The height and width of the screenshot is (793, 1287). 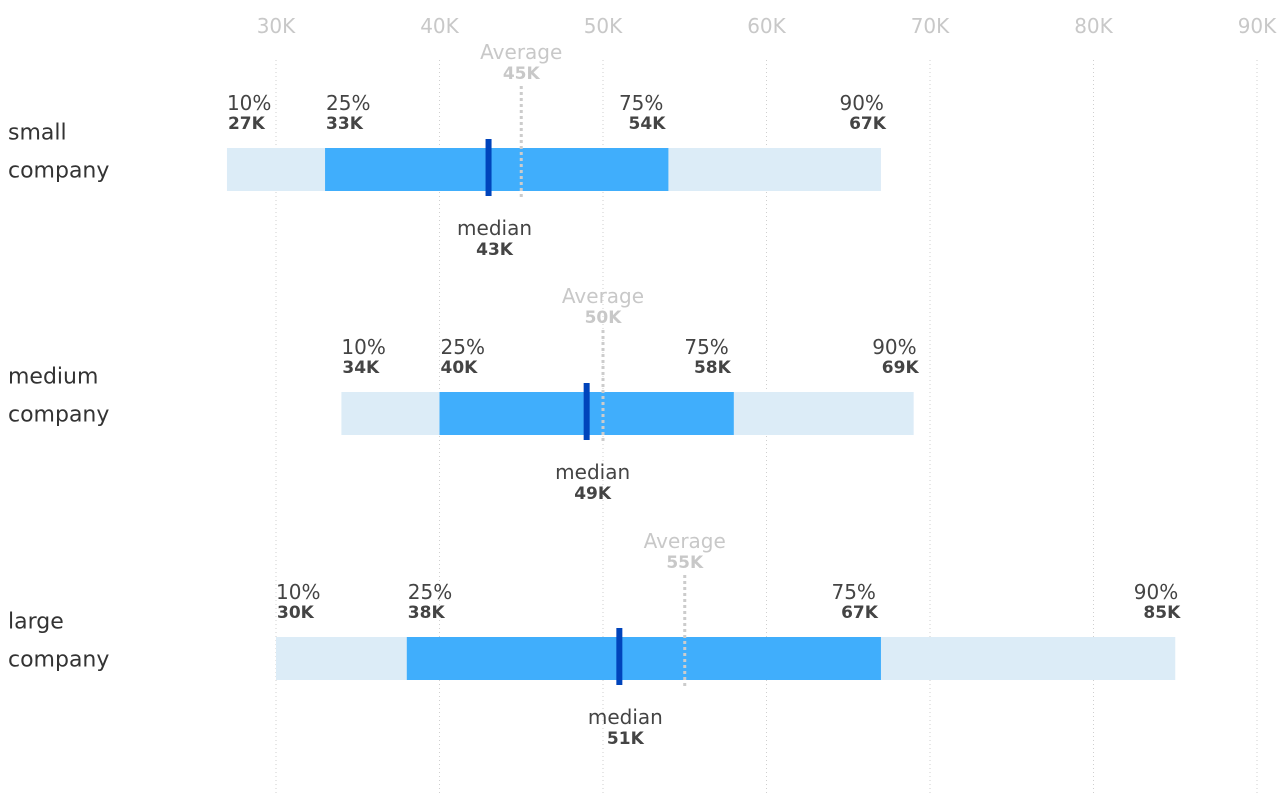 What do you see at coordinates (1162, 613) in the screenshot?
I see `p90-value: 85K` at bounding box center [1162, 613].